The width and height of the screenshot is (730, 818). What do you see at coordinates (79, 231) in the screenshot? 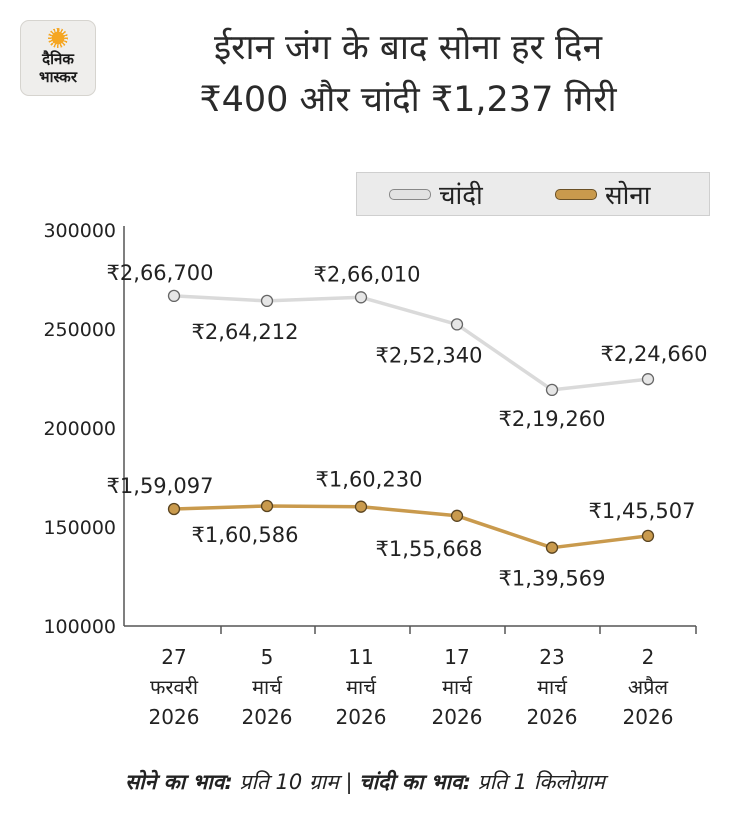
I see `y-tick-label: 300000` at bounding box center [79, 231].